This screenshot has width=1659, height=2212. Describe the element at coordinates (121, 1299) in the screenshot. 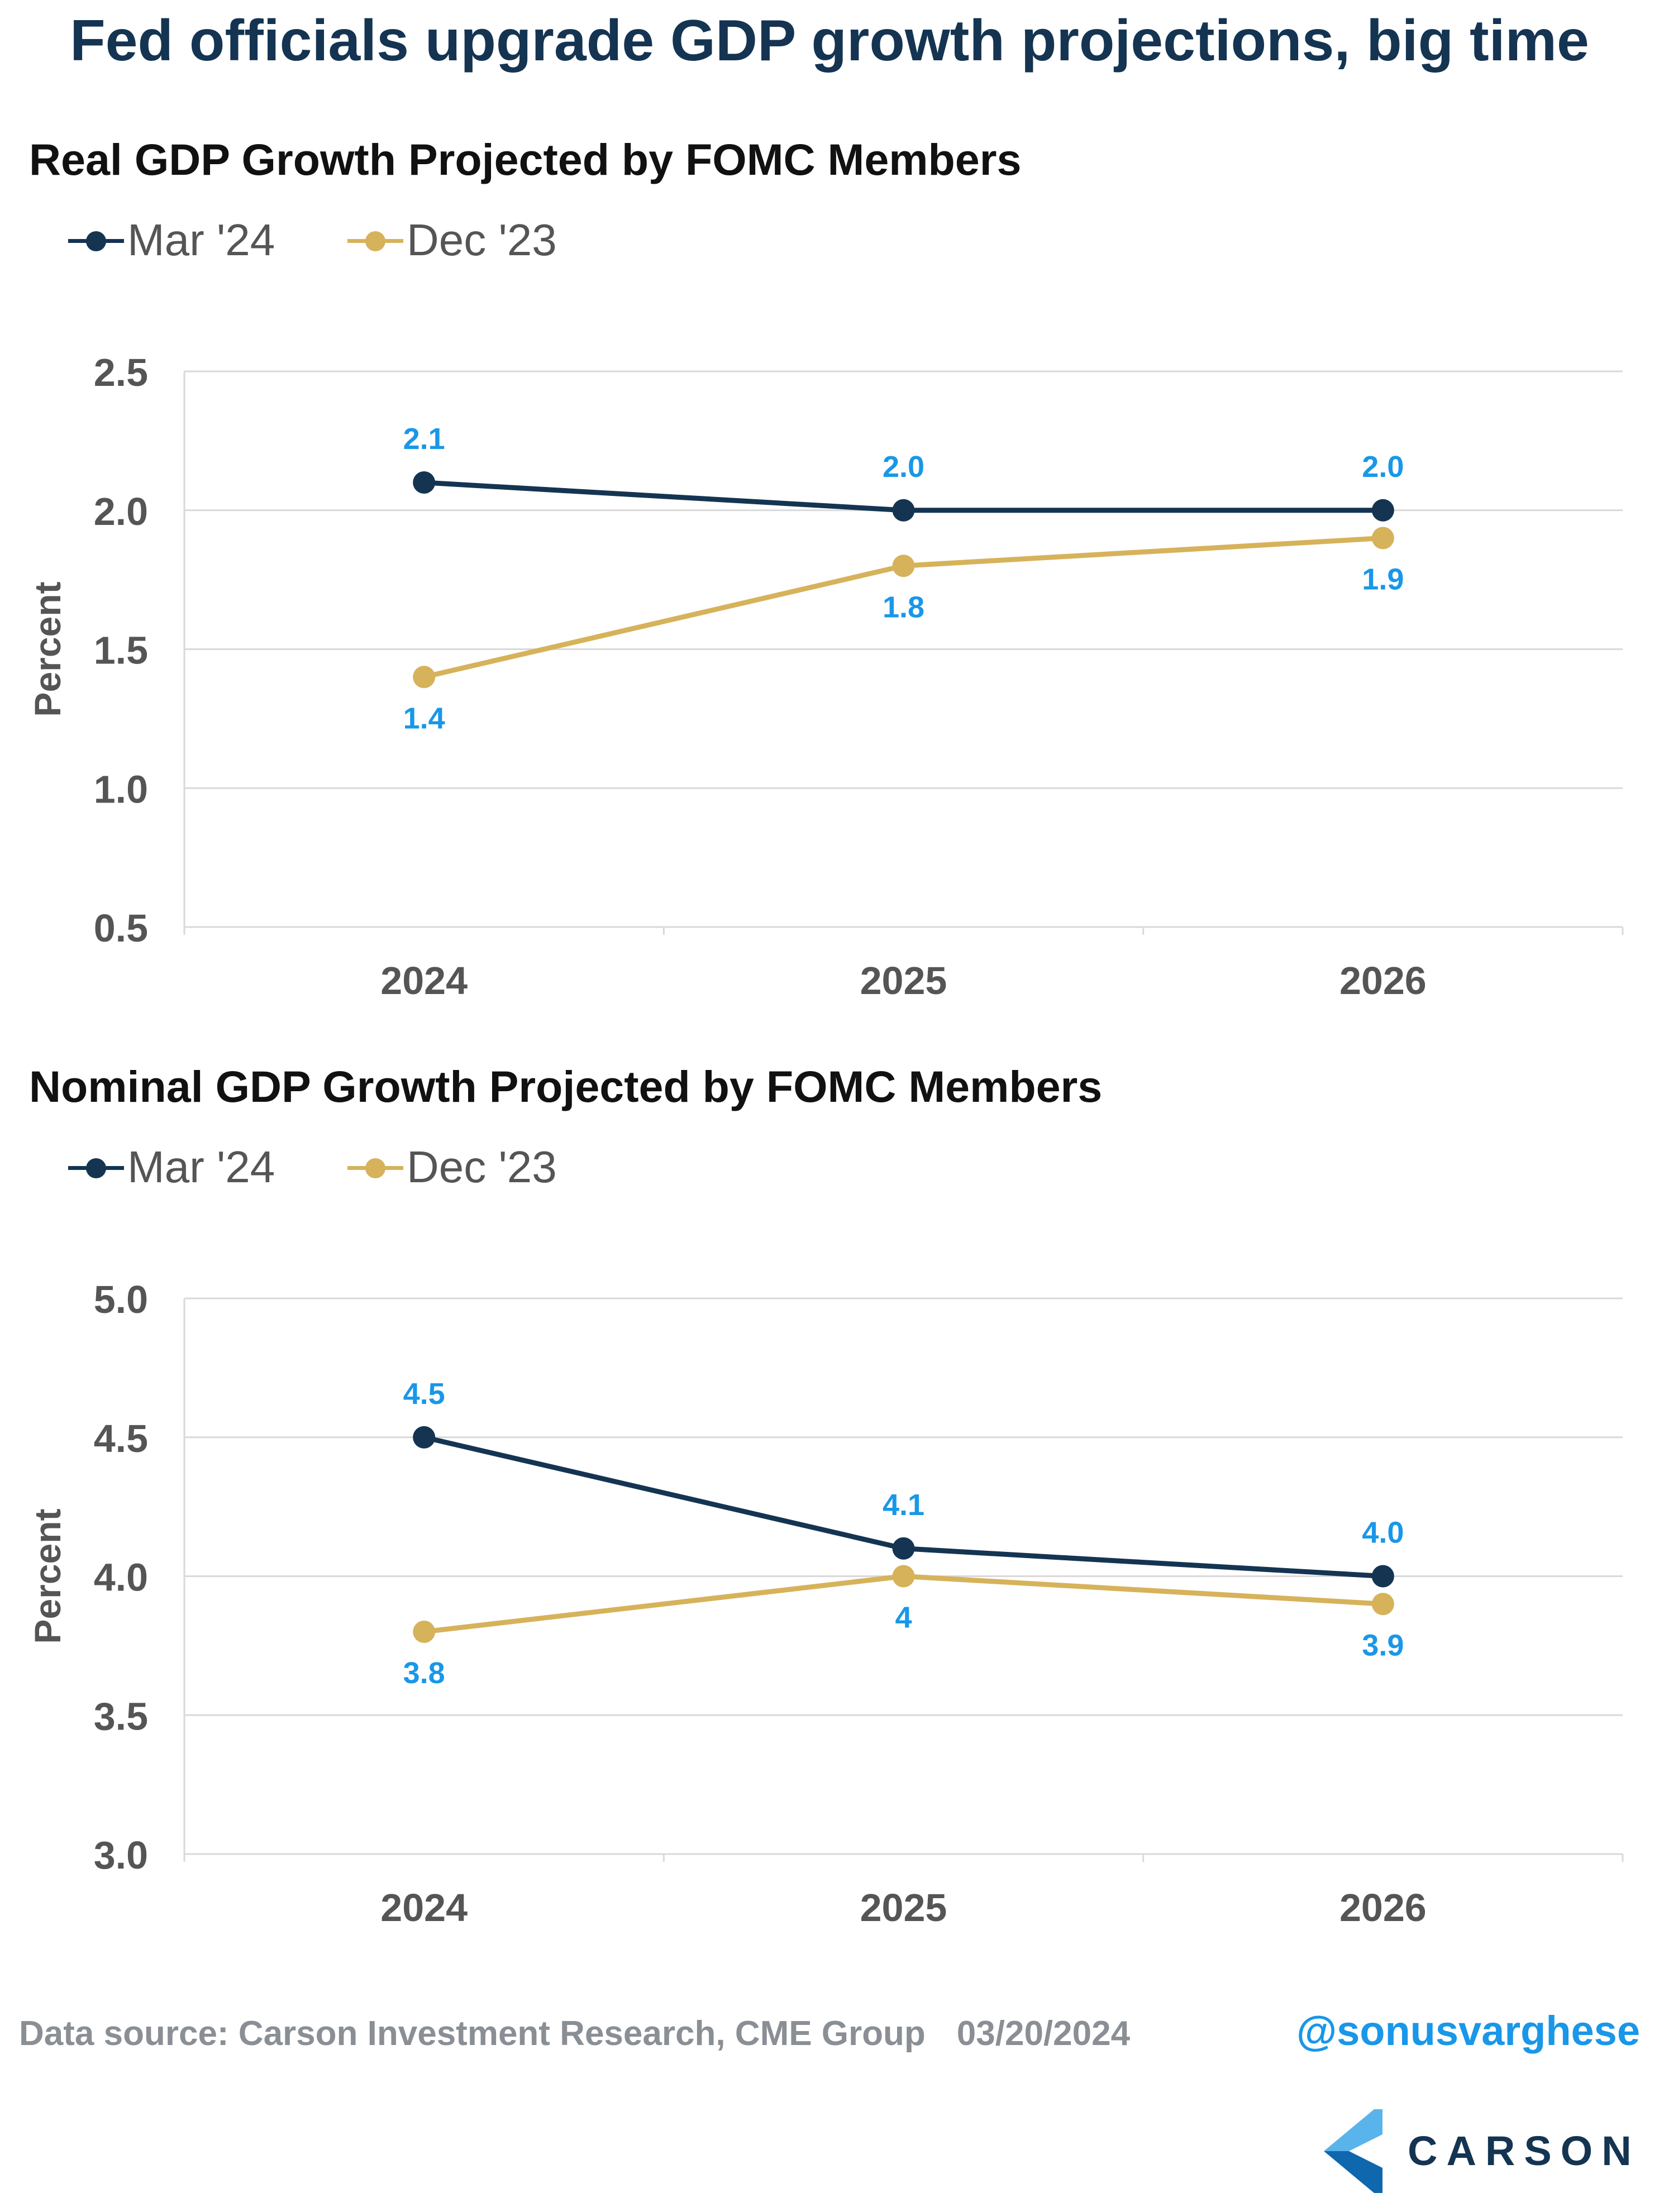

I see `y-tick-label: 5.0` at that location.